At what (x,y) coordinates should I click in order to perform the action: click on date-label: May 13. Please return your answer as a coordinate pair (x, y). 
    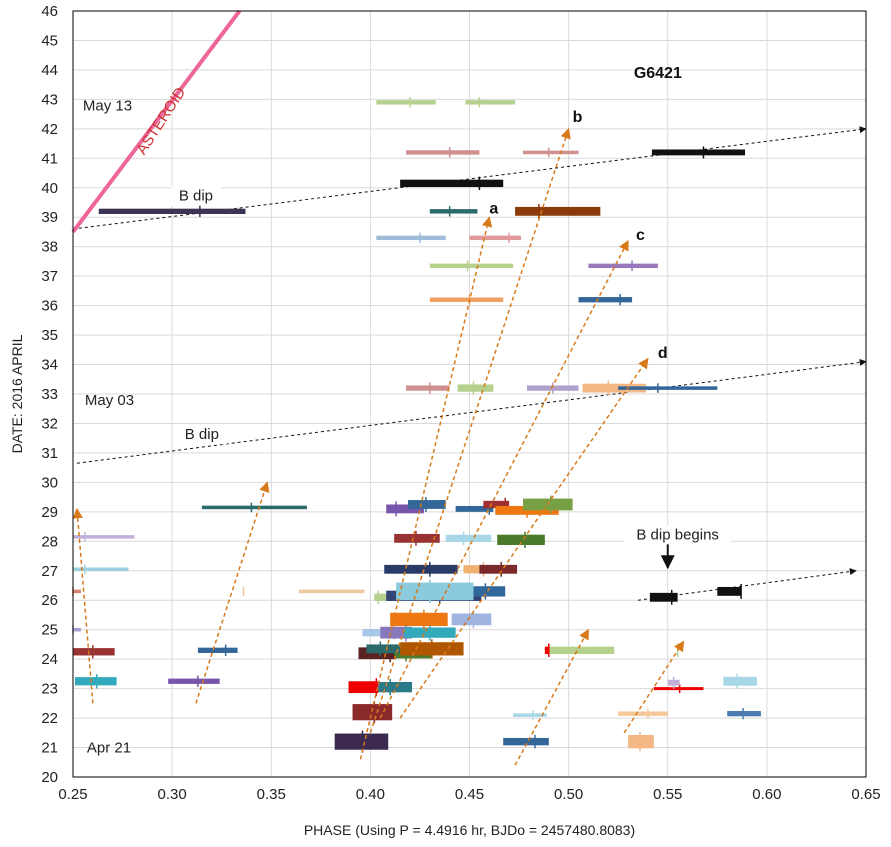
    Looking at the image, I should click on (107, 105).